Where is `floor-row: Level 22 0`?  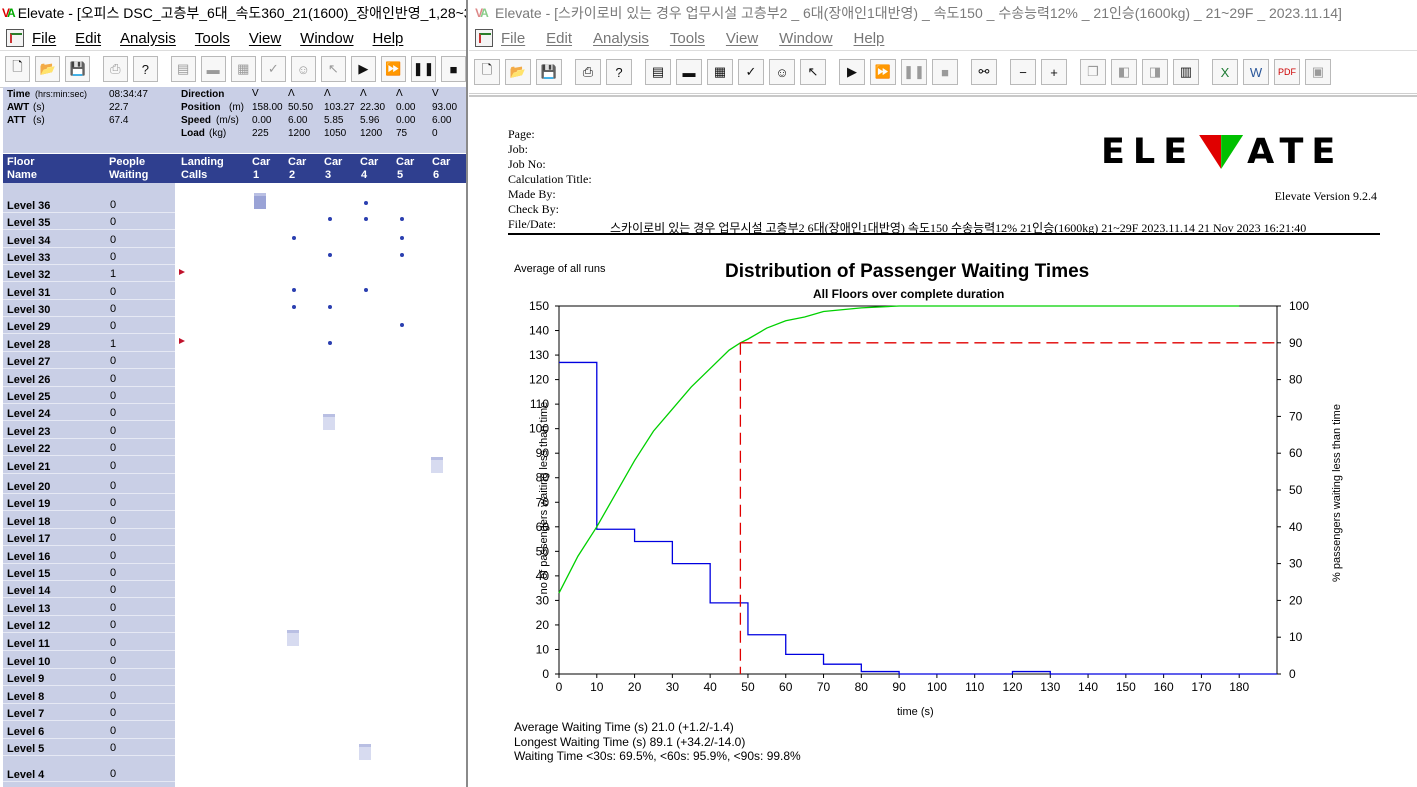
floor-row: Level 22 0 is located at coordinates (89, 447).